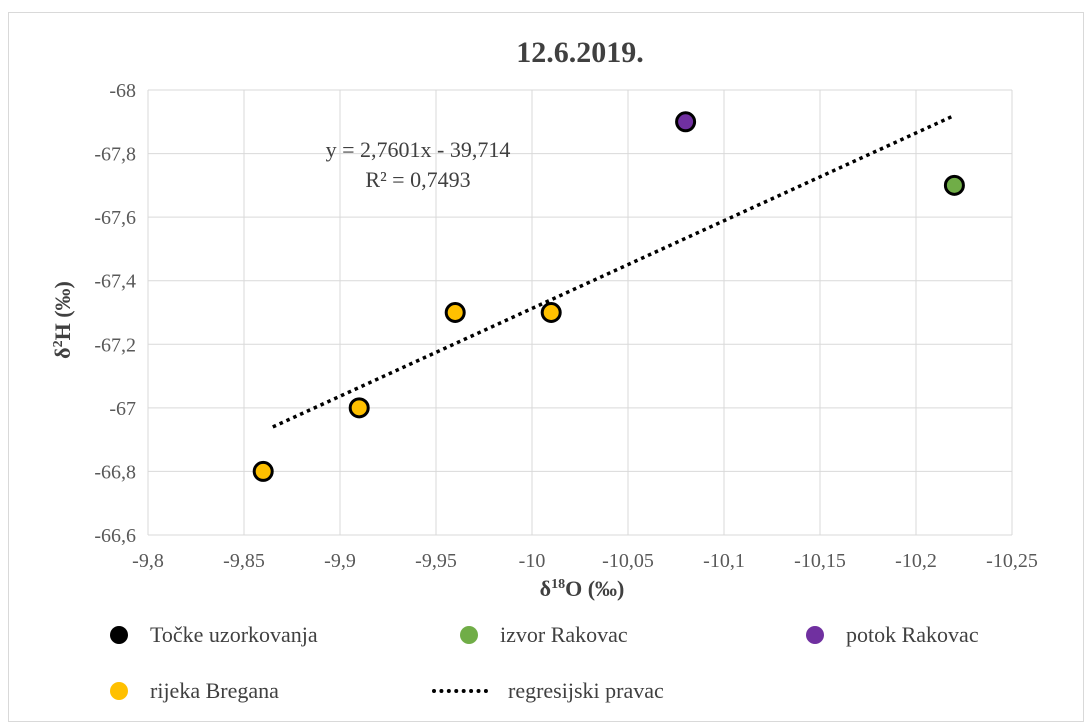 This screenshot has width=1092, height=728. What do you see at coordinates (122, 409) in the screenshot?
I see `y-tick-label: -67` at bounding box center [122, 409].